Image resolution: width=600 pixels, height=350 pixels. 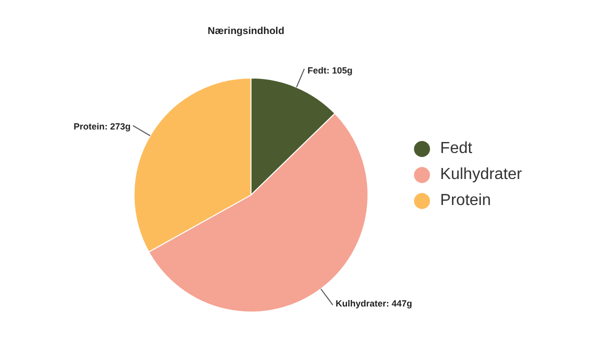 I want to click on legend-label: Kulhydrater, so click(x=481, y=174).